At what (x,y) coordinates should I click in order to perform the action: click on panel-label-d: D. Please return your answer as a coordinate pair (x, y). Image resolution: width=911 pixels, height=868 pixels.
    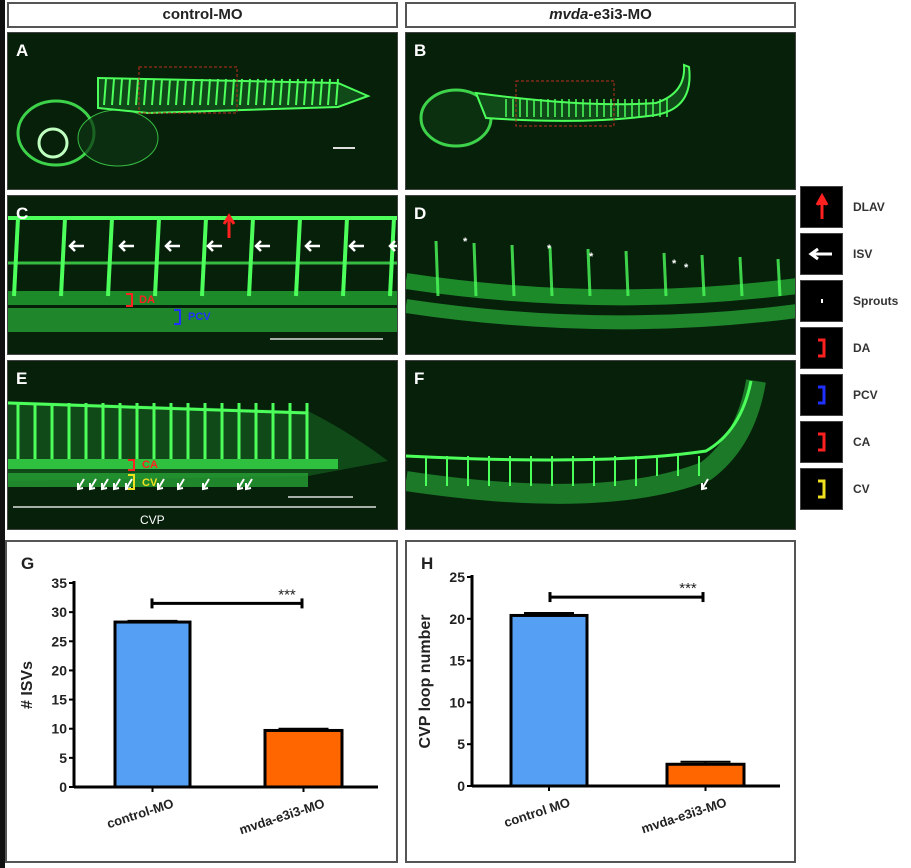
    Looking at the image, I should click on (420, 213).